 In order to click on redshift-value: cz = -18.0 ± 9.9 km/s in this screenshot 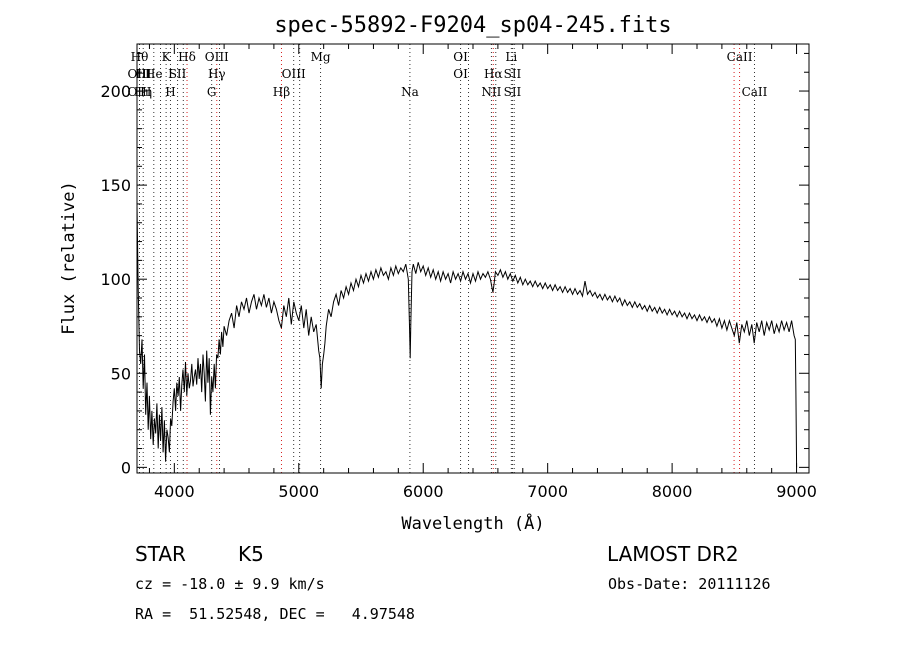, I will do `click(230, 584)`.